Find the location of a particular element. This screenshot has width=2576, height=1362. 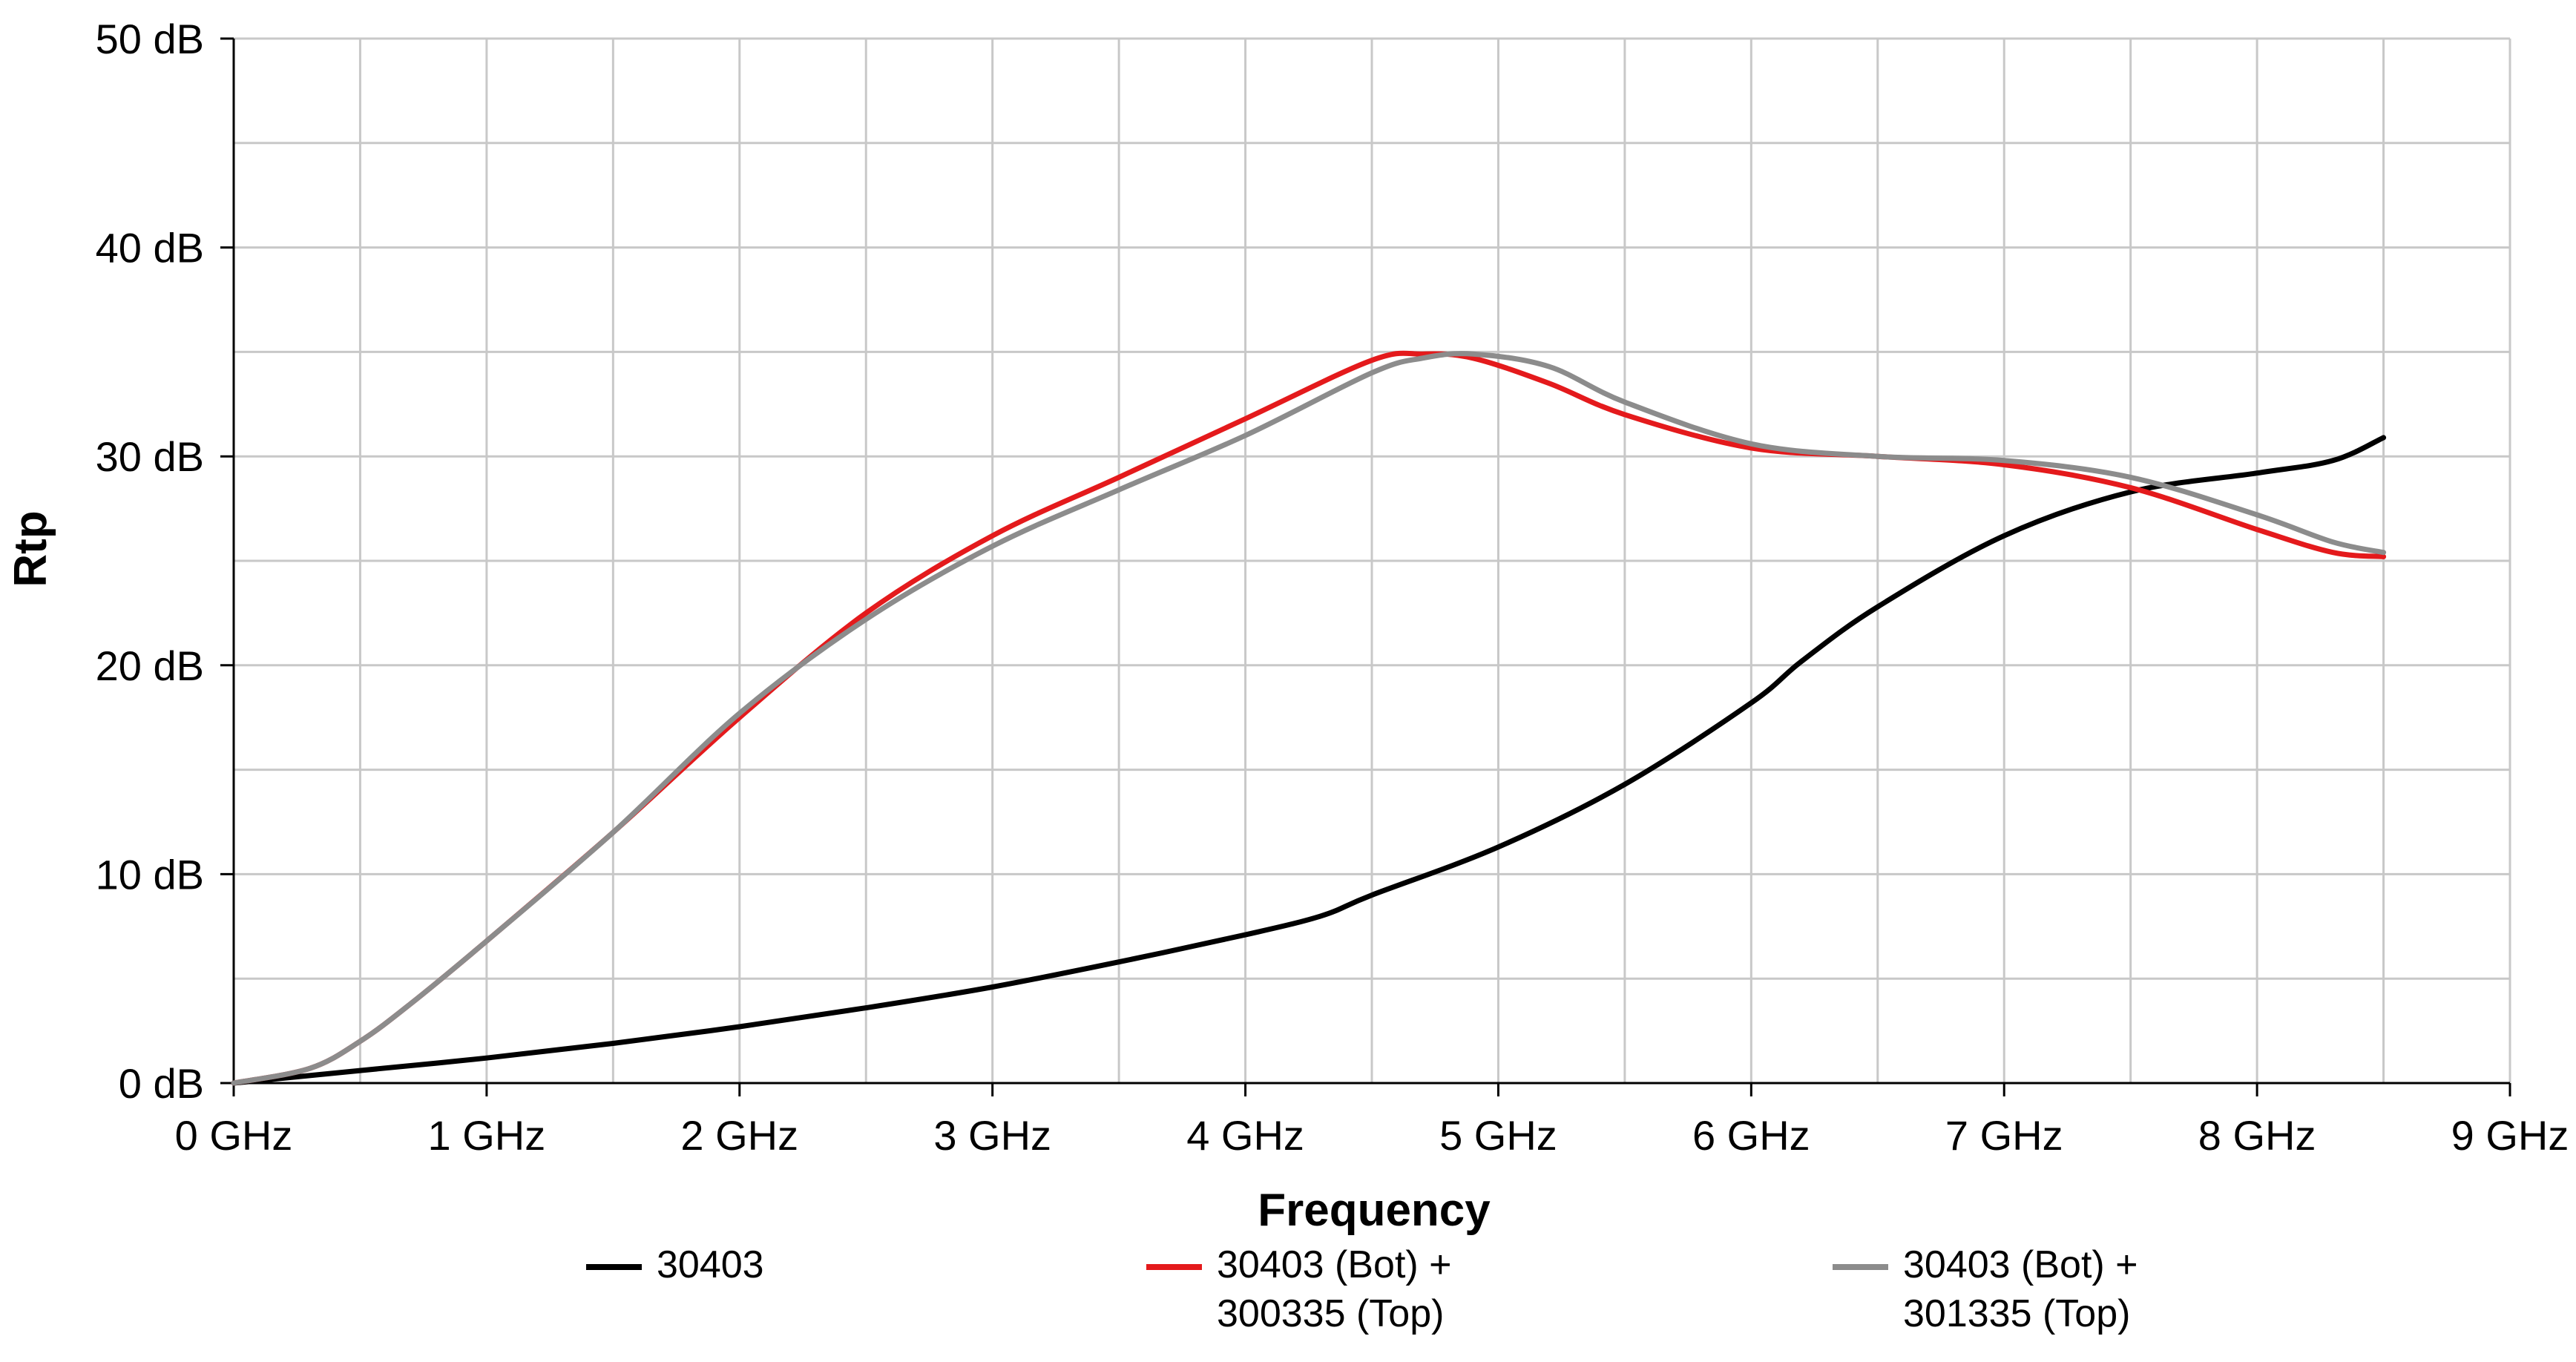

y-tick-label: 10 dB is located at coordinates (150, 874).